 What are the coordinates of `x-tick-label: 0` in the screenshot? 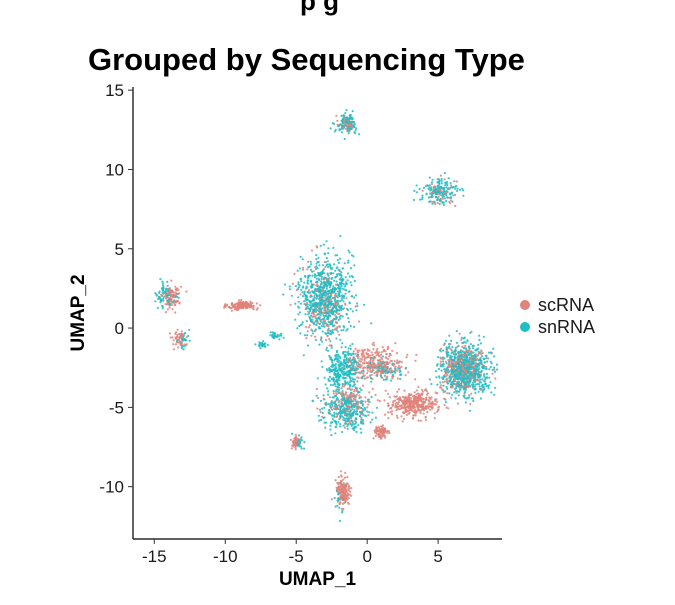 It's located at (366, 556).